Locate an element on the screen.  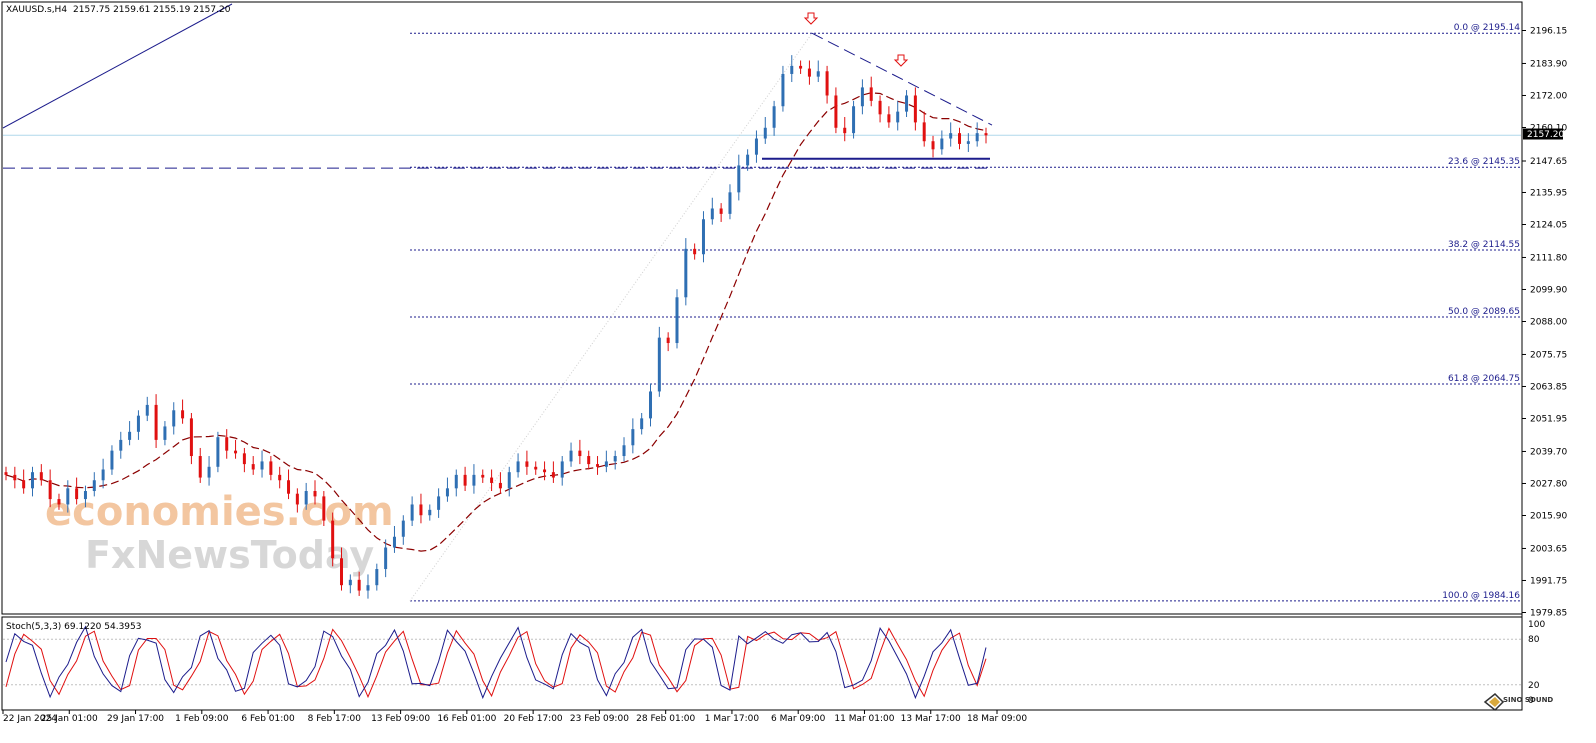
x-tick-label: 13 Feb 09:00 is located at coordinates (400, 719).